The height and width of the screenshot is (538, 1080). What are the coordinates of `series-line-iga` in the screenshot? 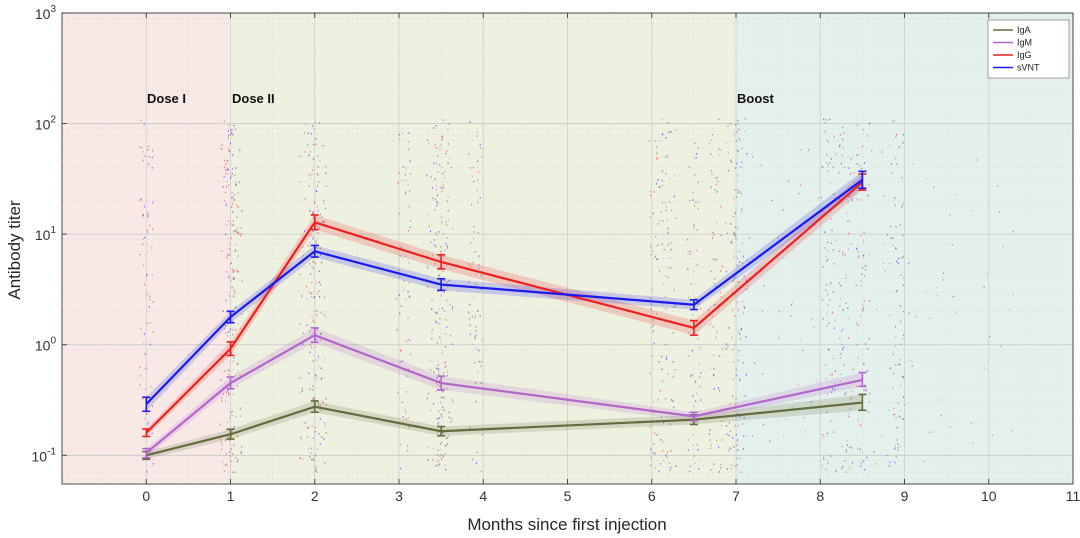 It's located at (504, 429).